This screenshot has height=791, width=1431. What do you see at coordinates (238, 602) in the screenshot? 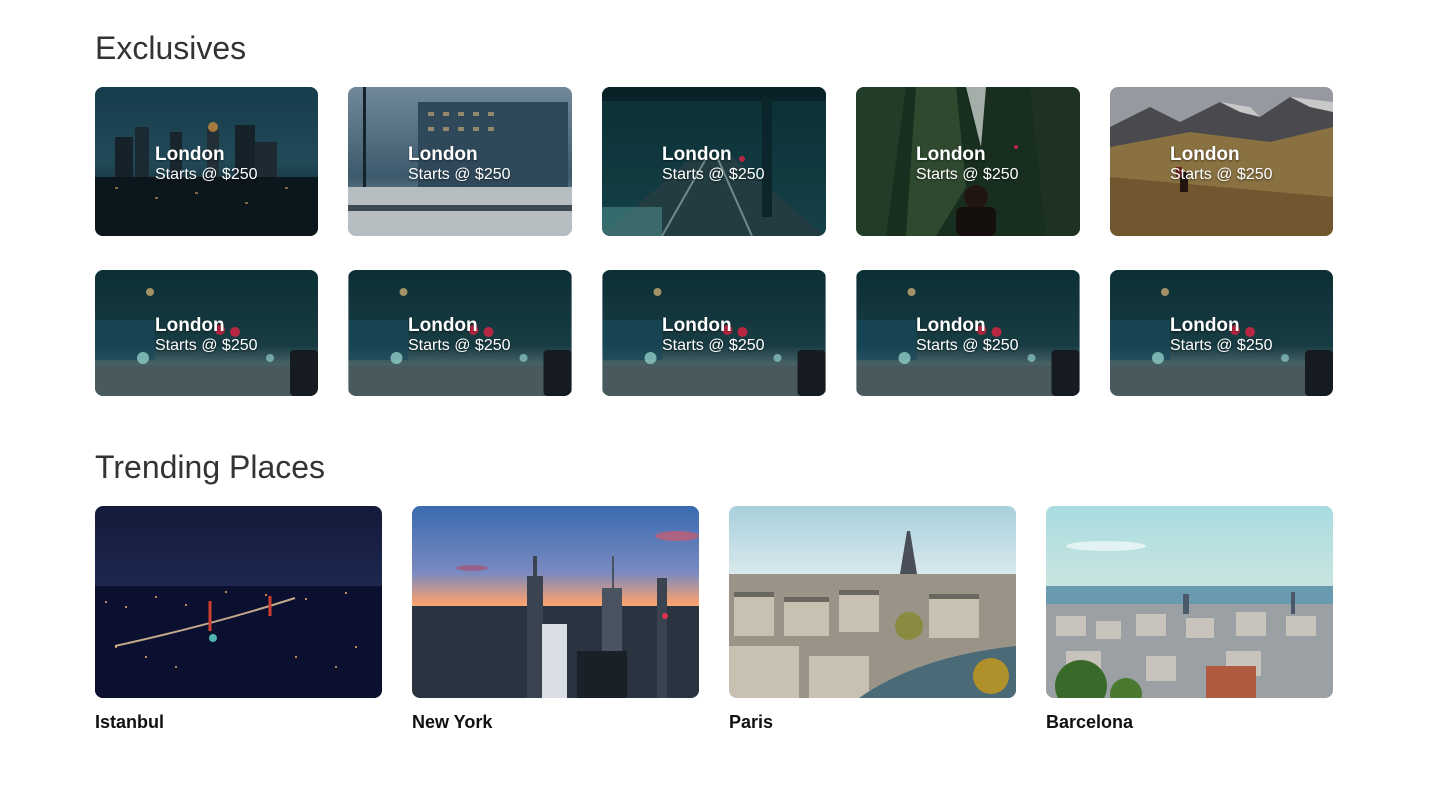
I see `istanbul-night-bridge-image` at bounding box center [238, 602].